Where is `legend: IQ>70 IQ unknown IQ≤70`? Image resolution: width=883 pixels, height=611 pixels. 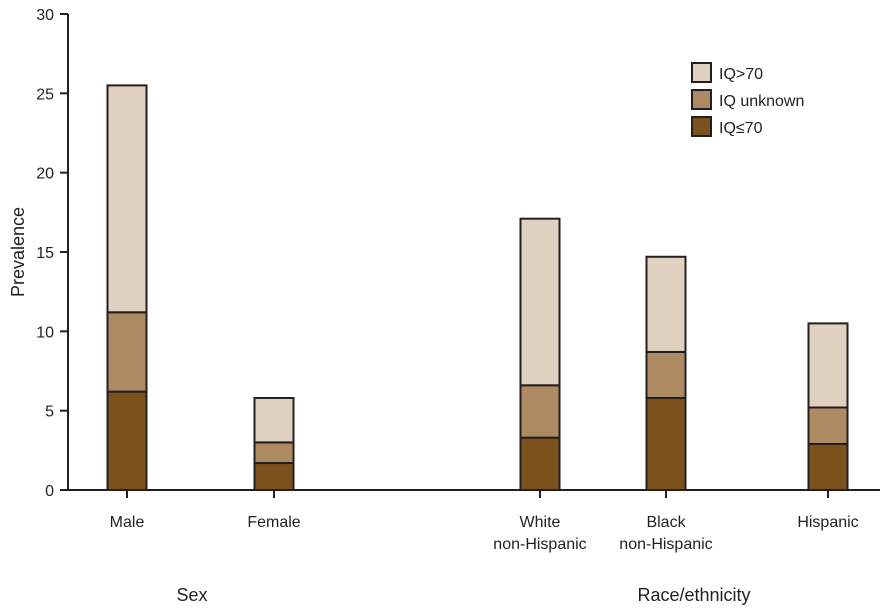
legend: IQ>70 IQ unknown IQ≤70 is located at coordinates (747, 99).